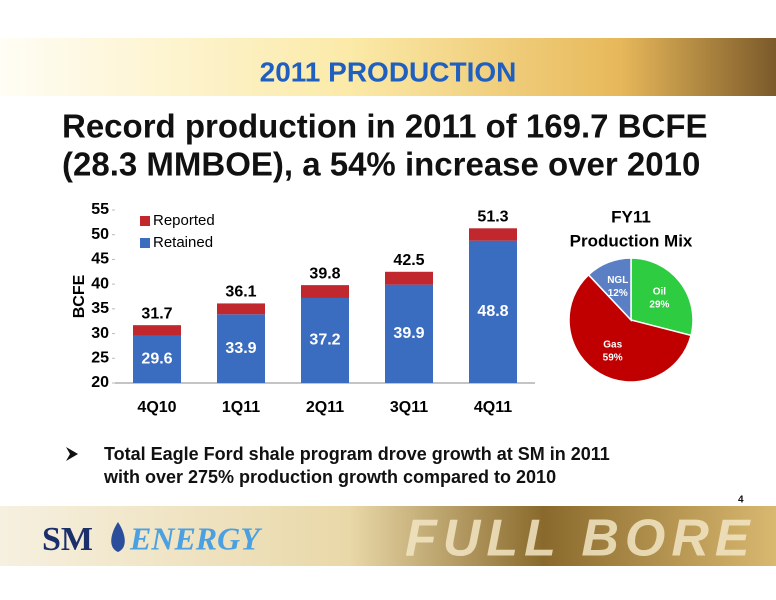  Describe the element at coordinates (381, 164) in the screenshot. I see `headline: (28.3 MMBOE), a 54% increase over 2010` at that location.